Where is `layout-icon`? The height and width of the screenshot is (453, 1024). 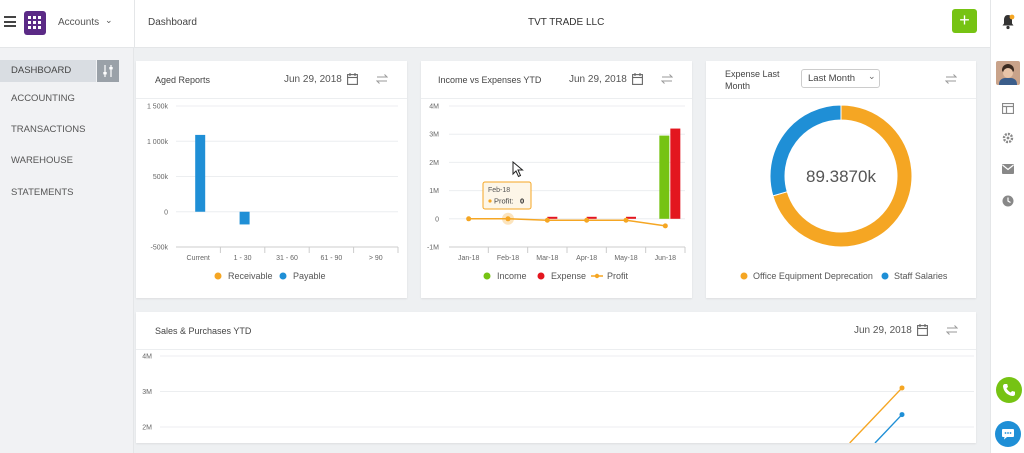 layout-icon is located at coordinates (1008, 108).